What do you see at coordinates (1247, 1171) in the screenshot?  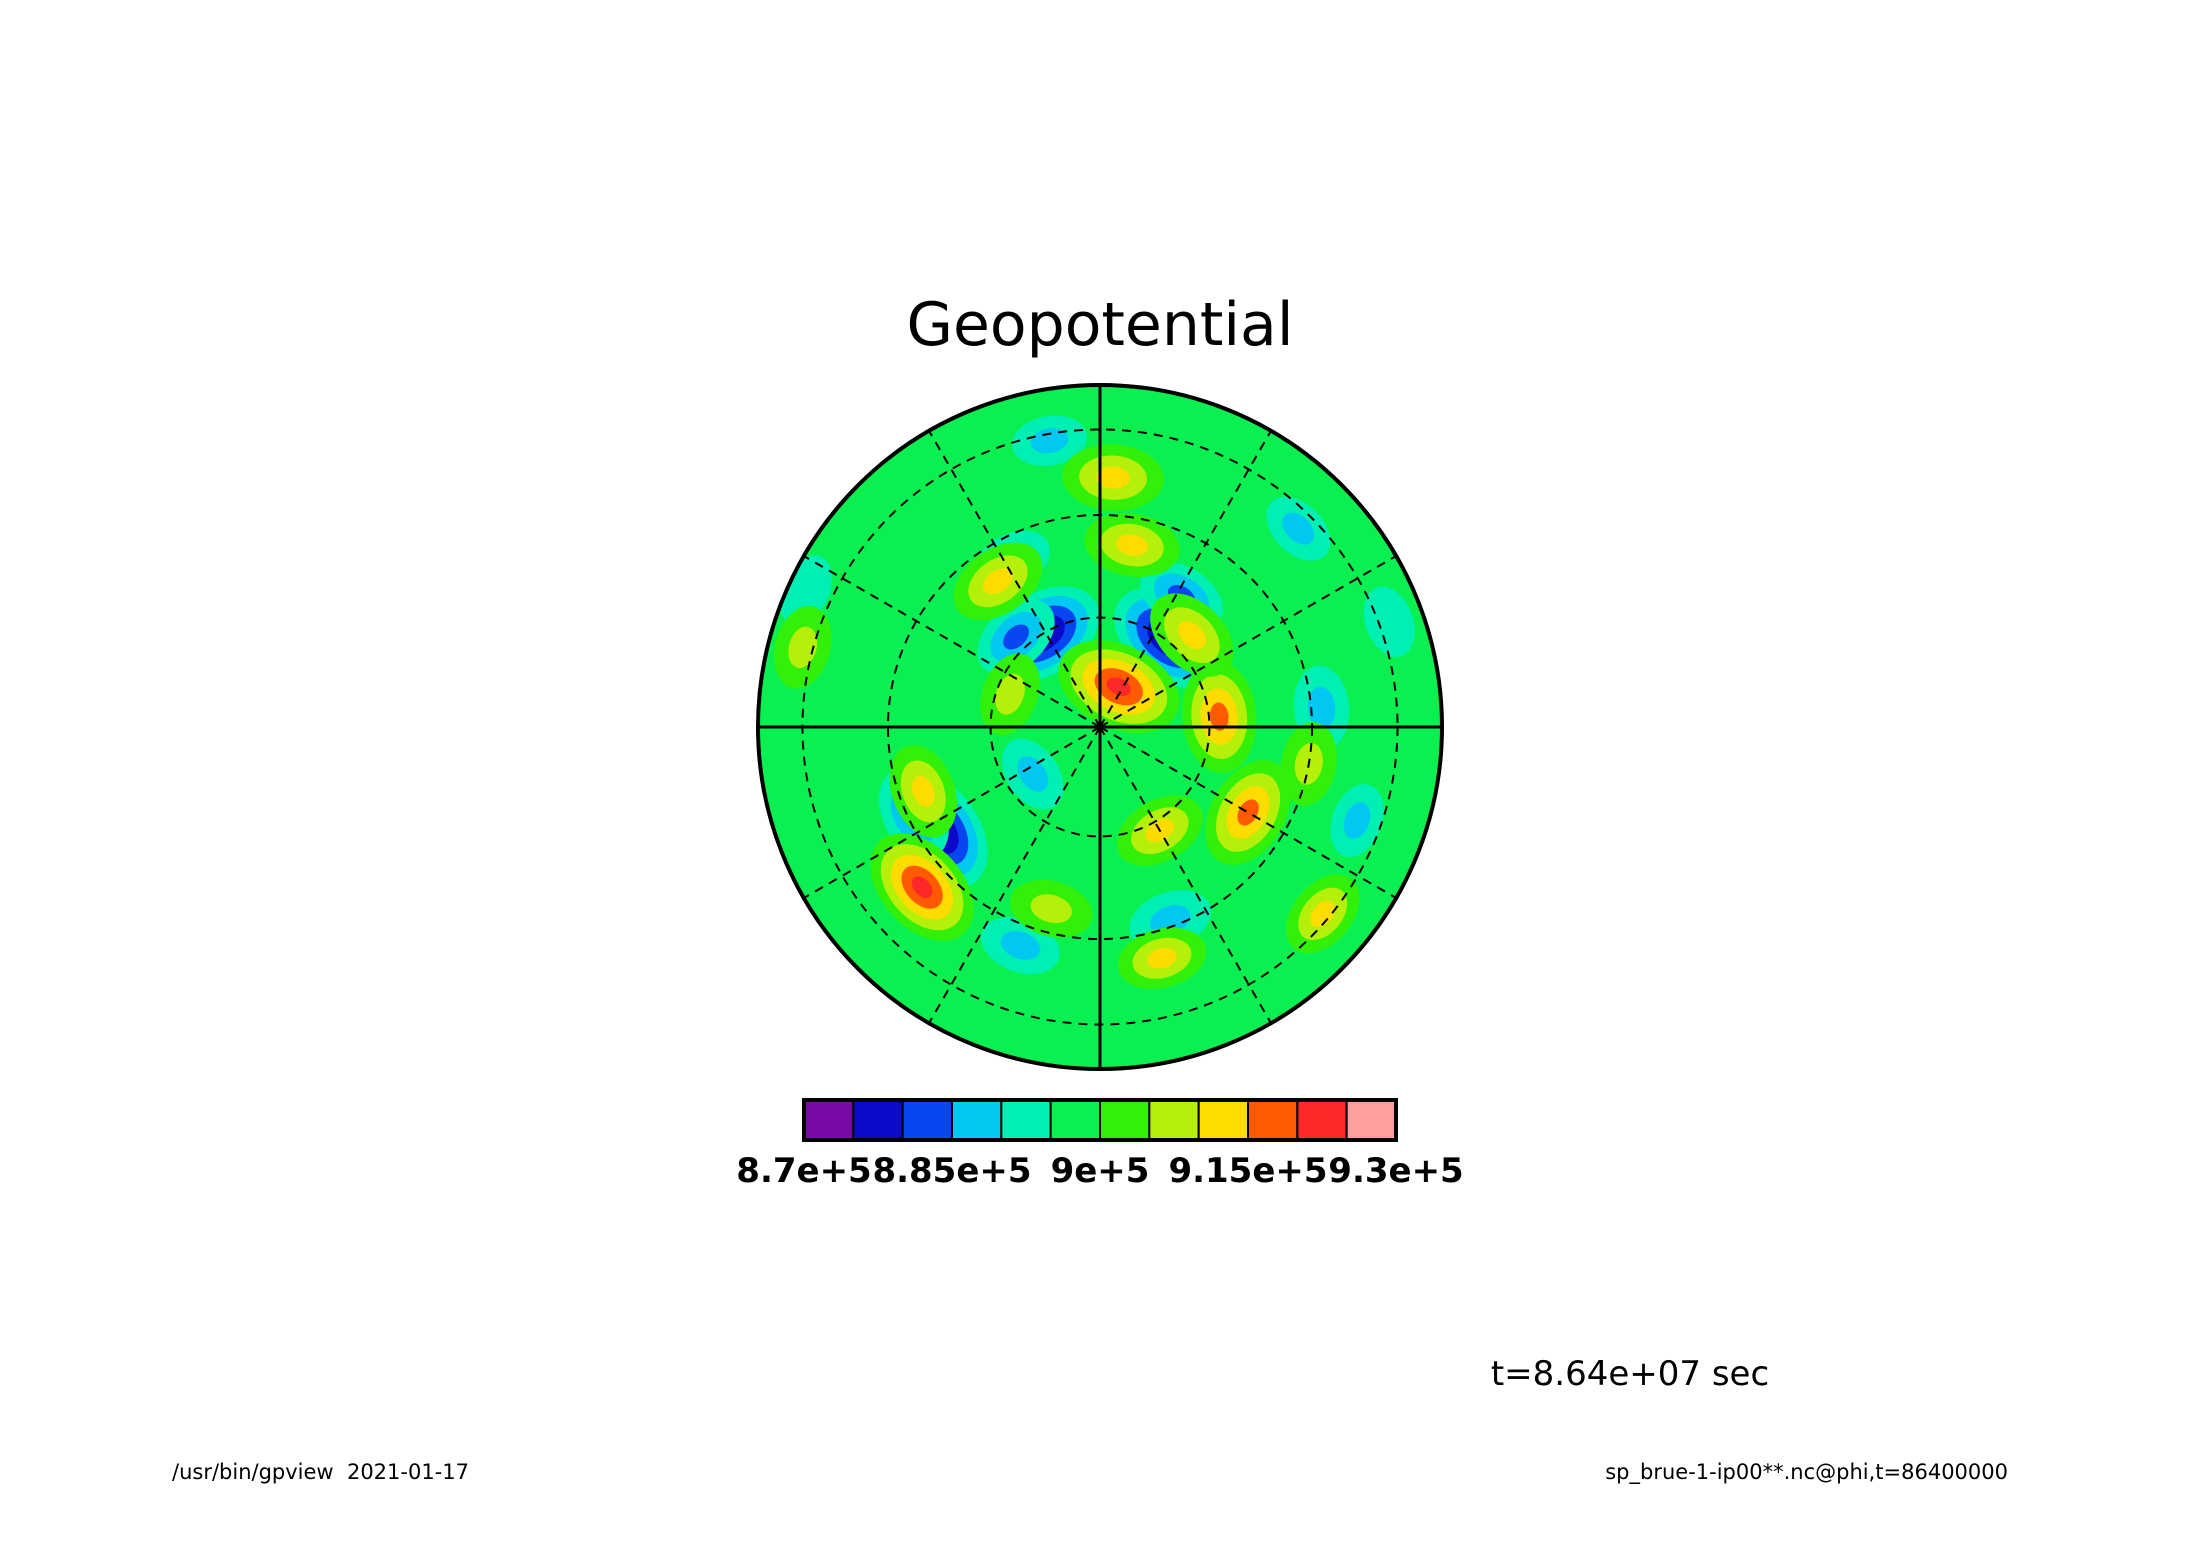 I see `colorbar-tick-label: 9.15e+5` at bounding box center [1247, 1171].